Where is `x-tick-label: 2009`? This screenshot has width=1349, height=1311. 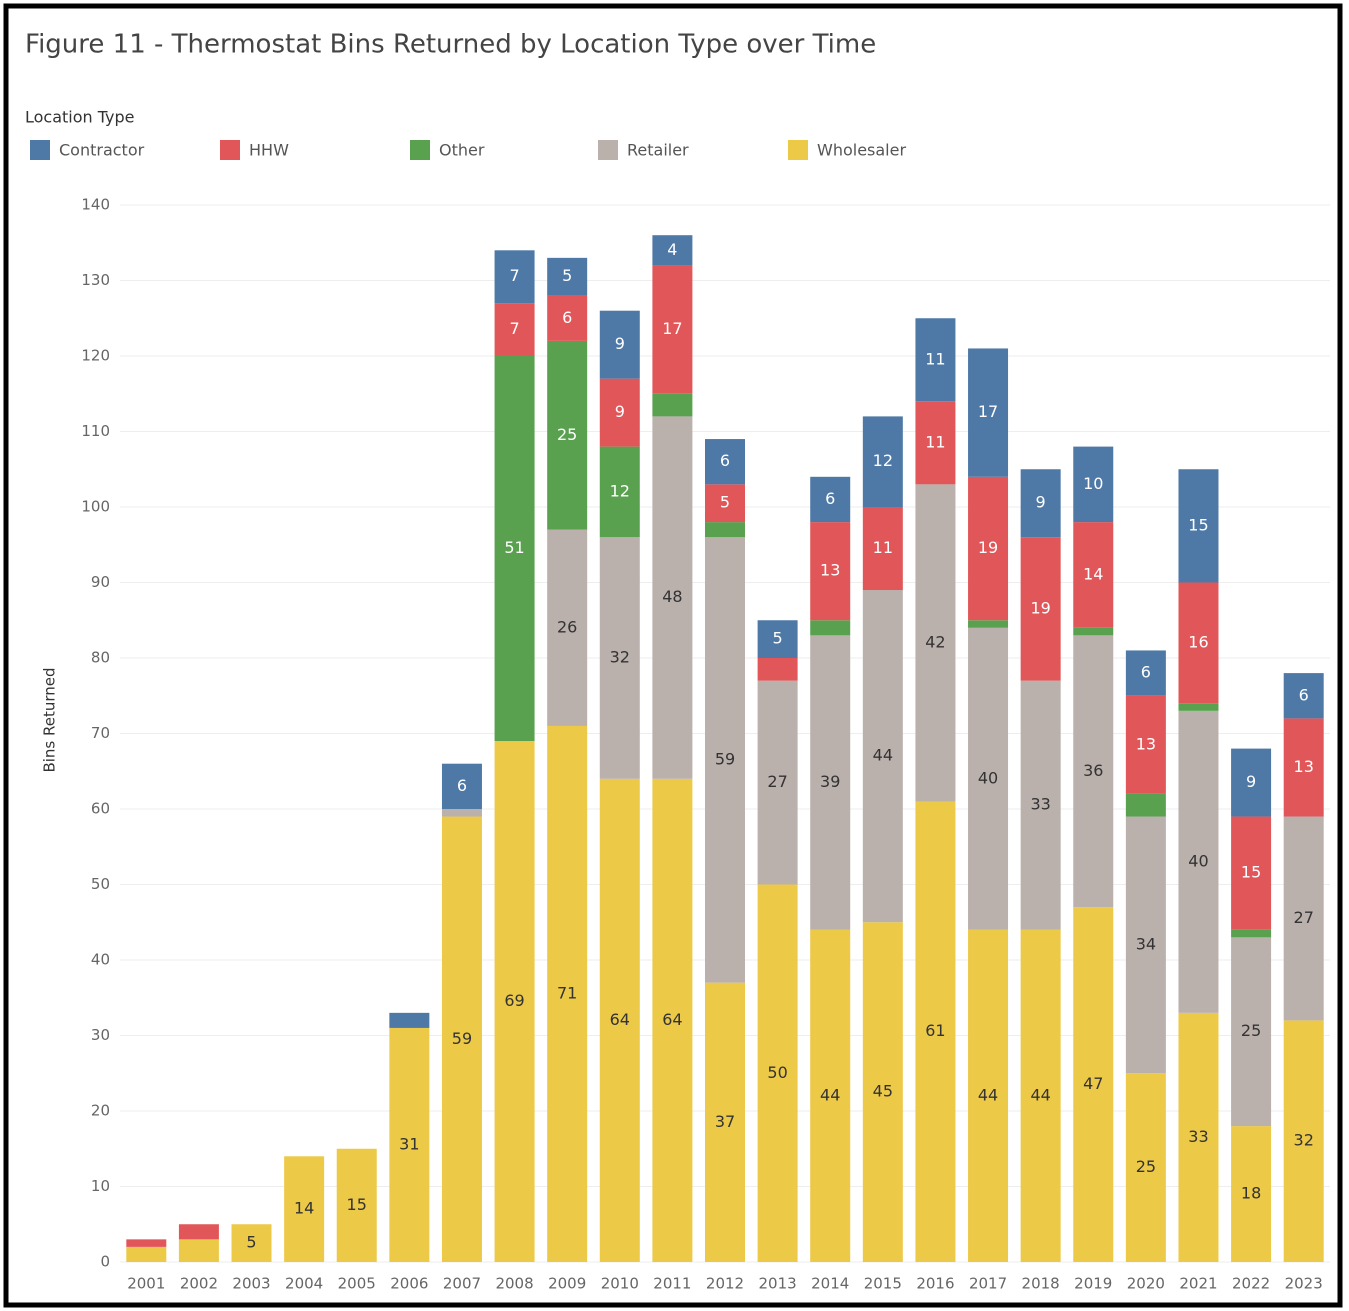 x-tick-label: 2009 is located at coordinates (567, 1284).